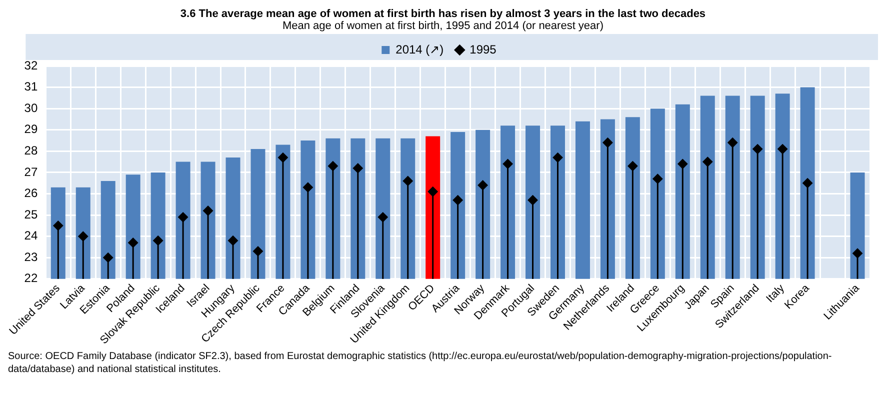 The width and height of the screenshot is (886, 399). I want to click on y-tick-label: 24, so click(31, 235).